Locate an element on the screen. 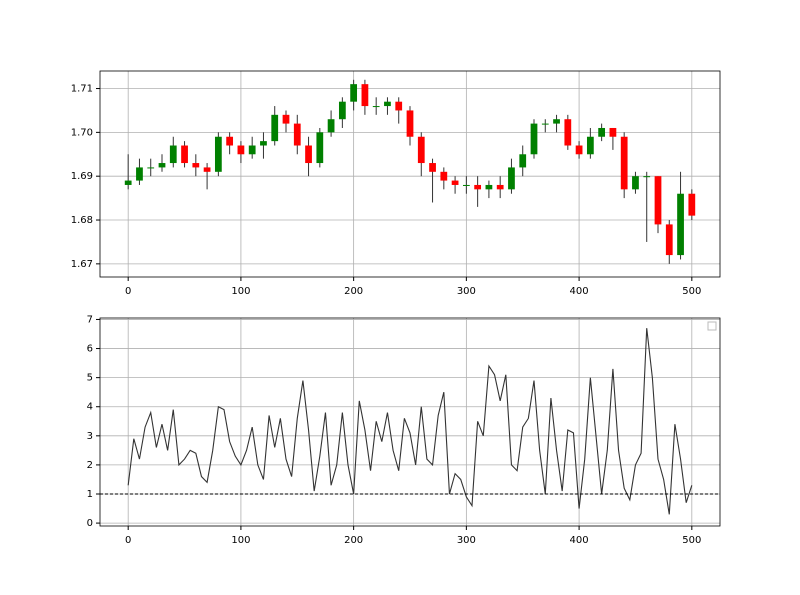 This screenshot has height=595, width=800. y-tick-label: 6 is located at coordinates (90, 349).